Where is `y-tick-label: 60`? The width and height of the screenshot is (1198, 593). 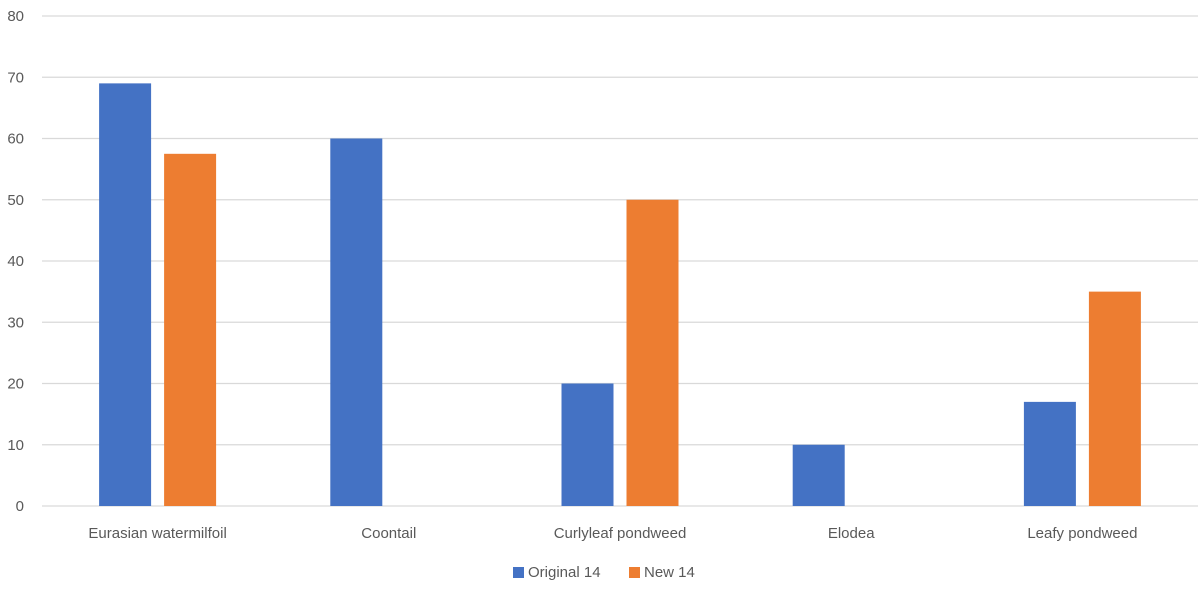
y-tick-label: 60 is located at coordinates (15, 139).